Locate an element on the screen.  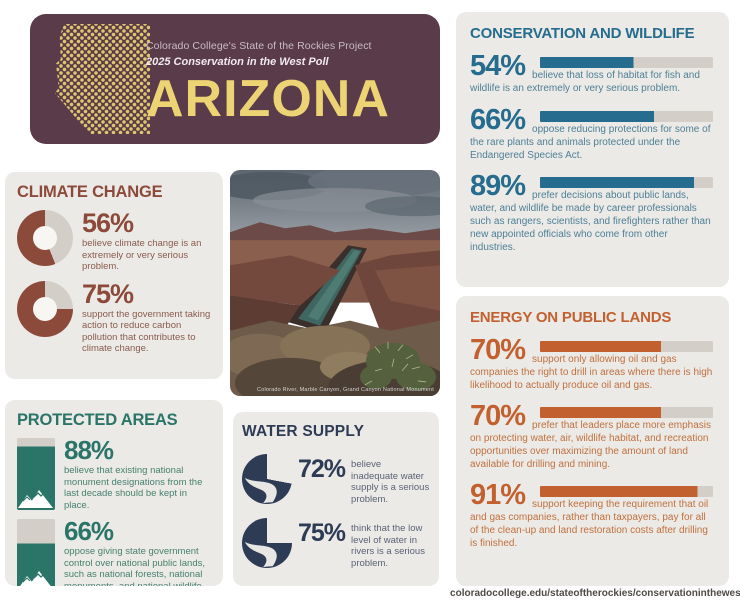
stat-percent: 88% is located at coordinates (89, 450).